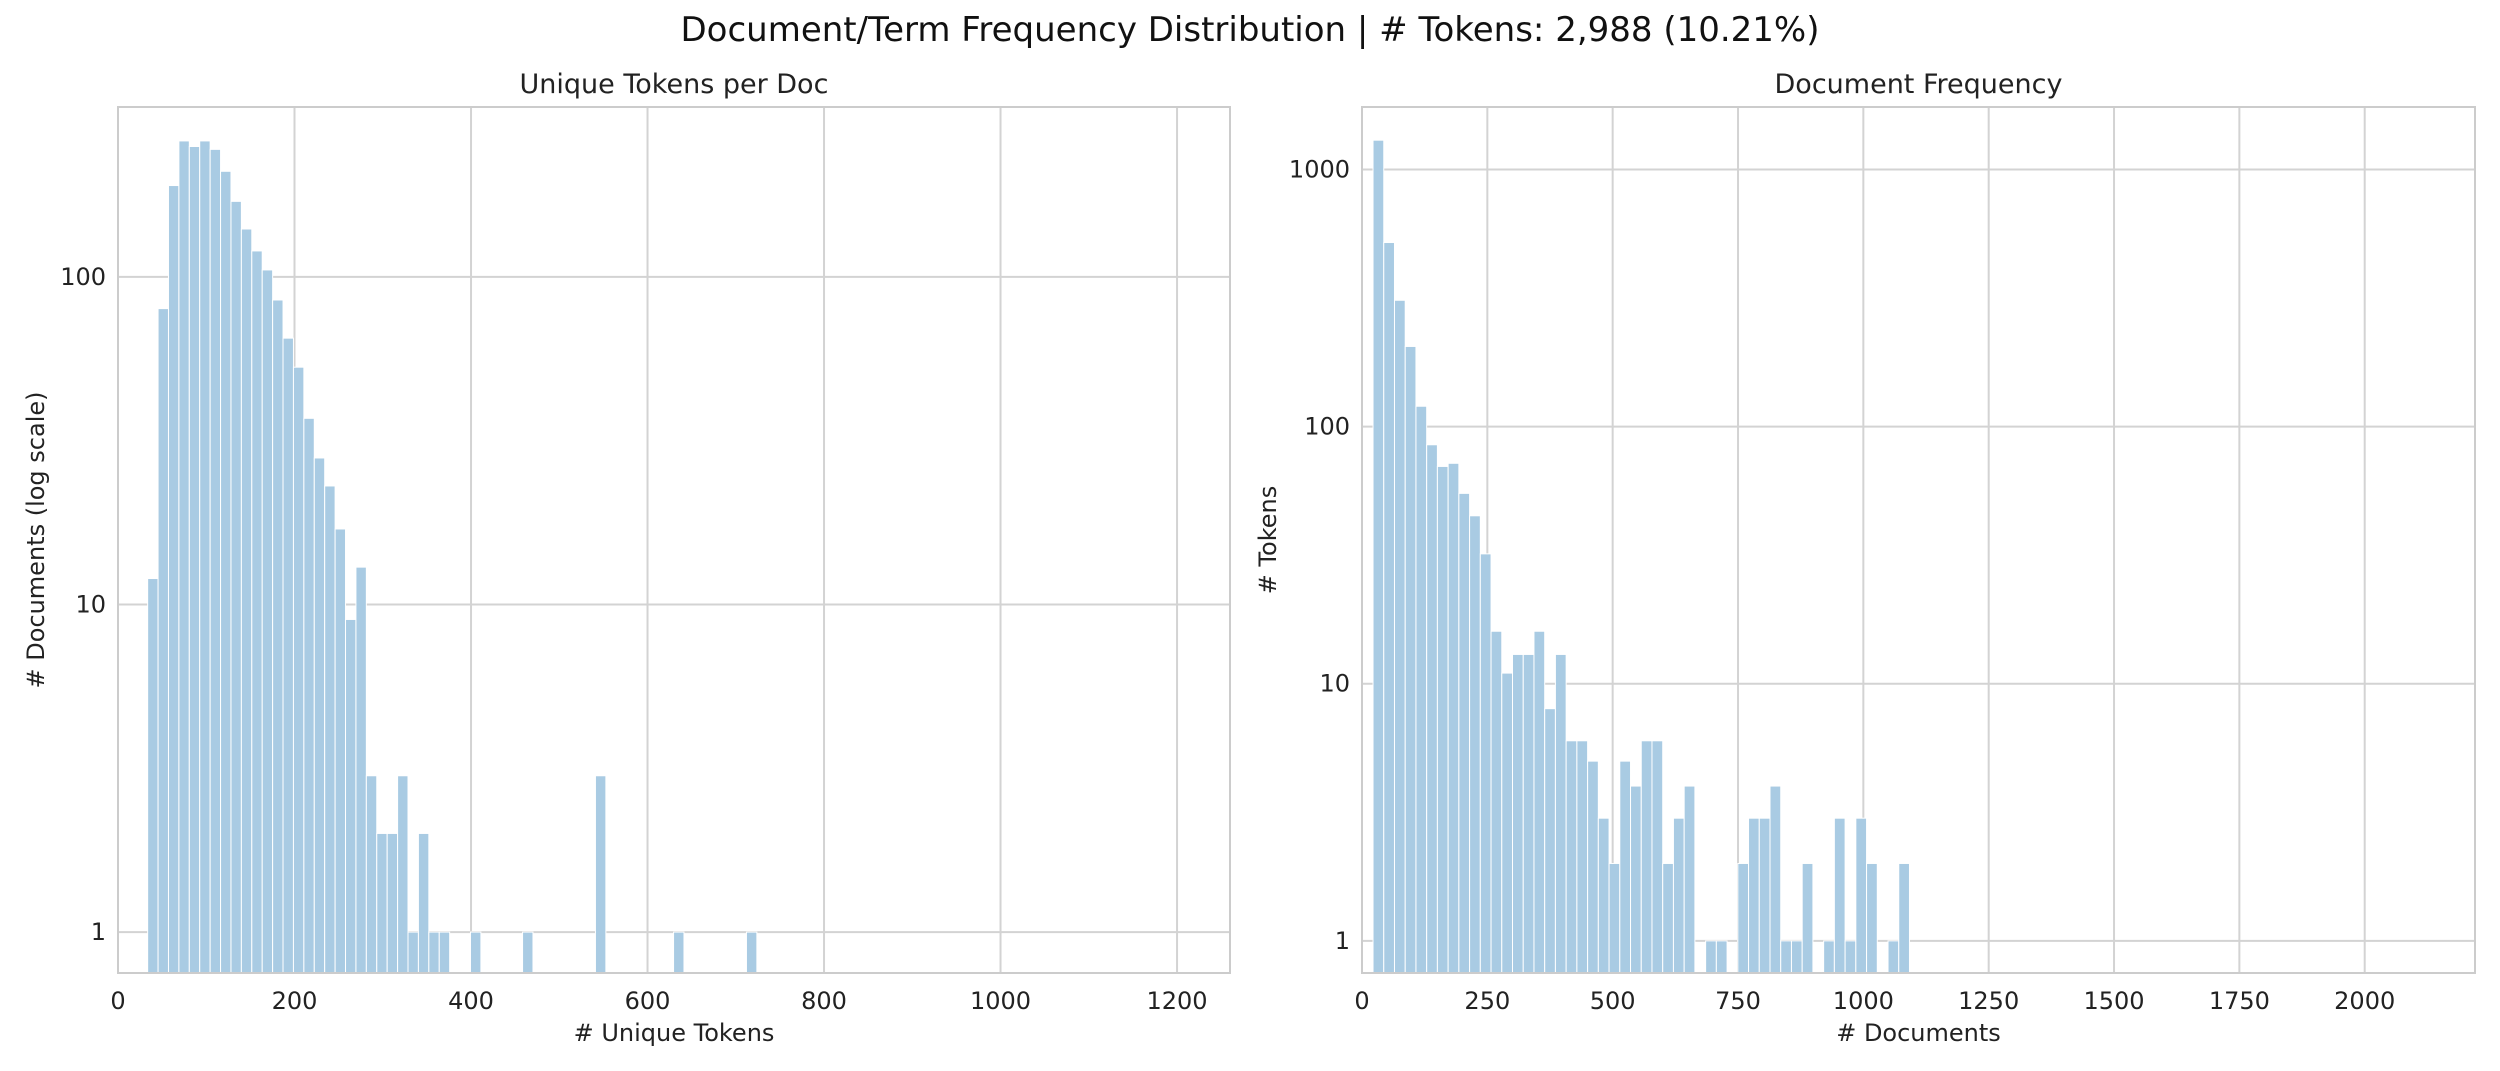 This screenshot has height=1071, width=2500. I want to click on x-axis-label: # Unique Tokens, so click(674, 1033).